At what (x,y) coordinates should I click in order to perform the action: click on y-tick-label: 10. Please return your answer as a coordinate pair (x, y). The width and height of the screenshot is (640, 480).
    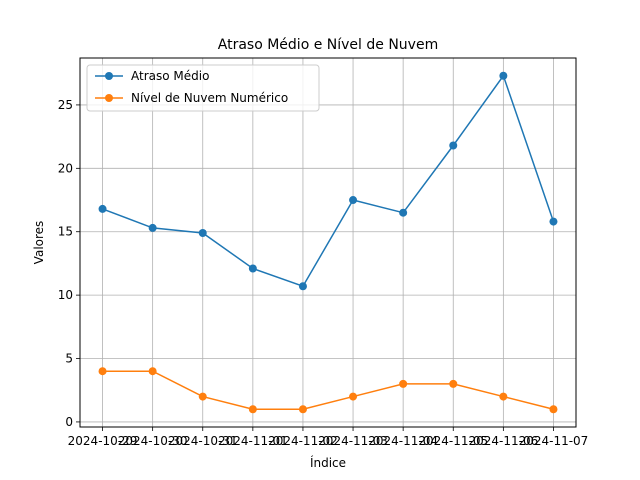
    Looking at the image, I should click on (65, 295).